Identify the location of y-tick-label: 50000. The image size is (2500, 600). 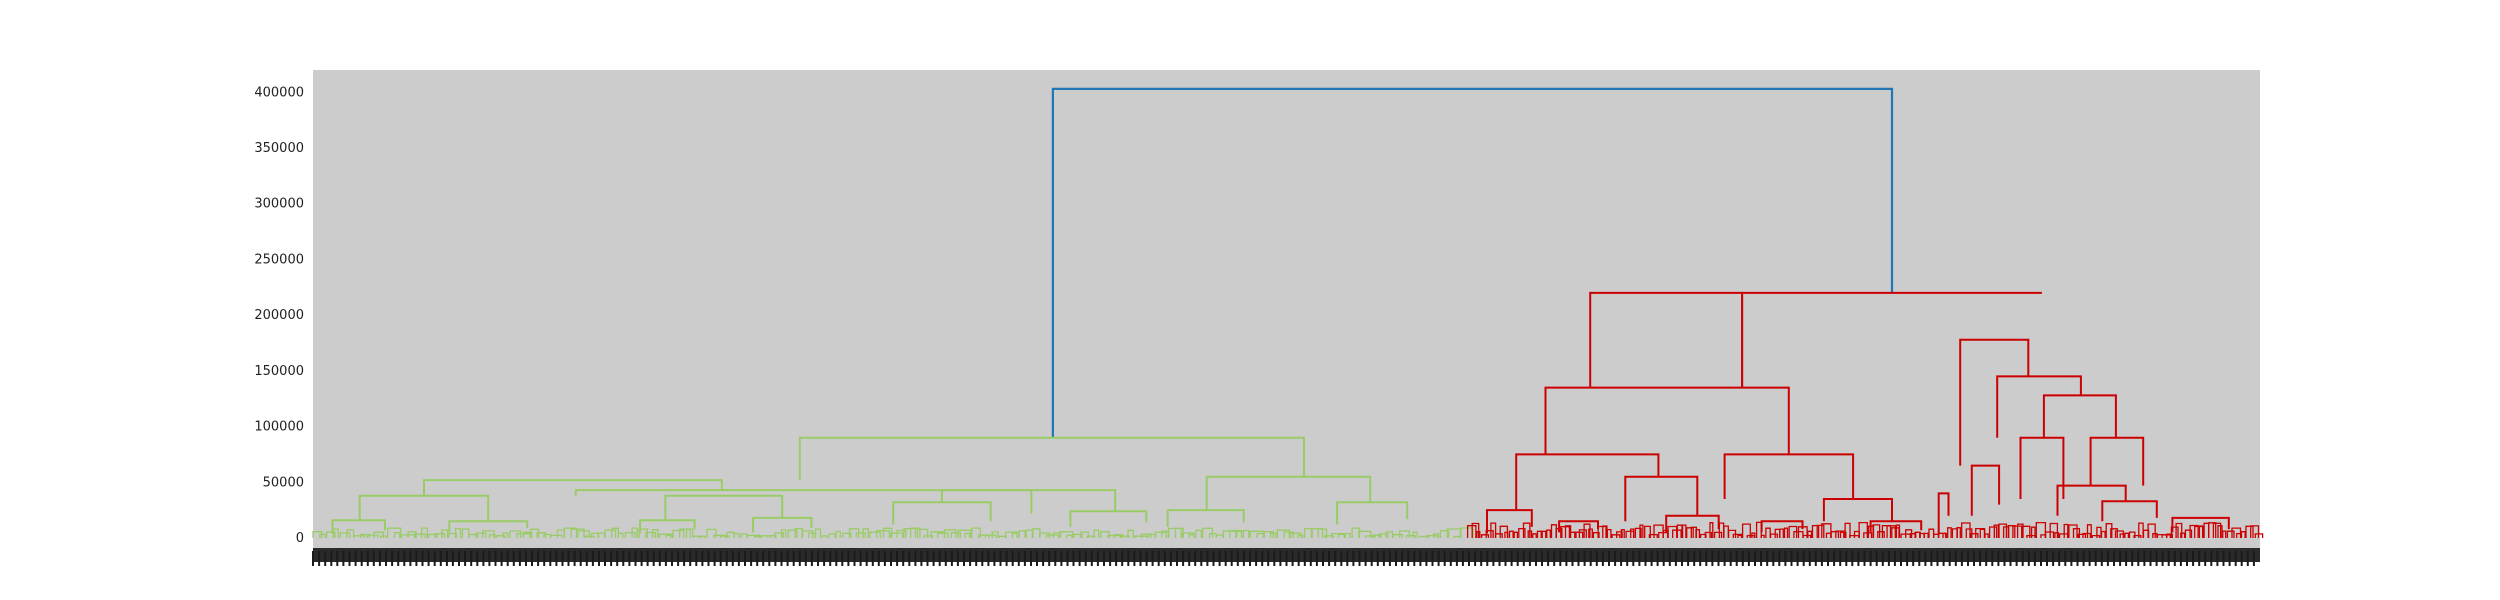
(283, 482).